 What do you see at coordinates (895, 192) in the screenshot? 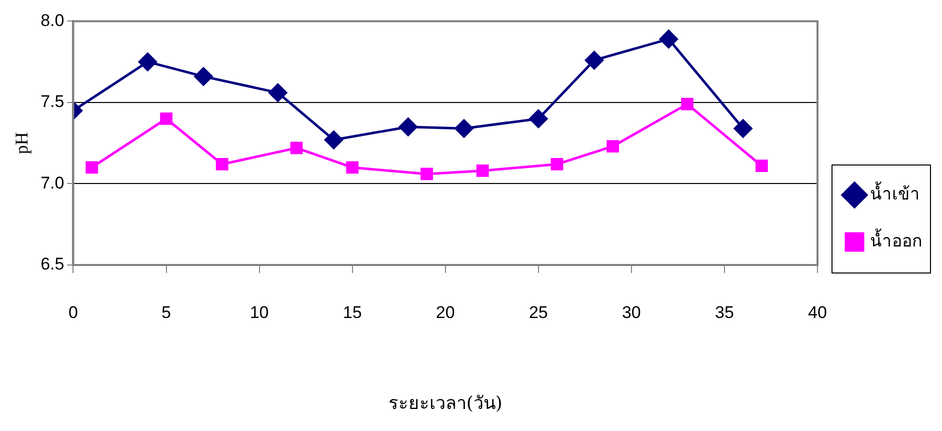
I see `legend-label: น้ำเข้า` at bounding box center [895, 192].